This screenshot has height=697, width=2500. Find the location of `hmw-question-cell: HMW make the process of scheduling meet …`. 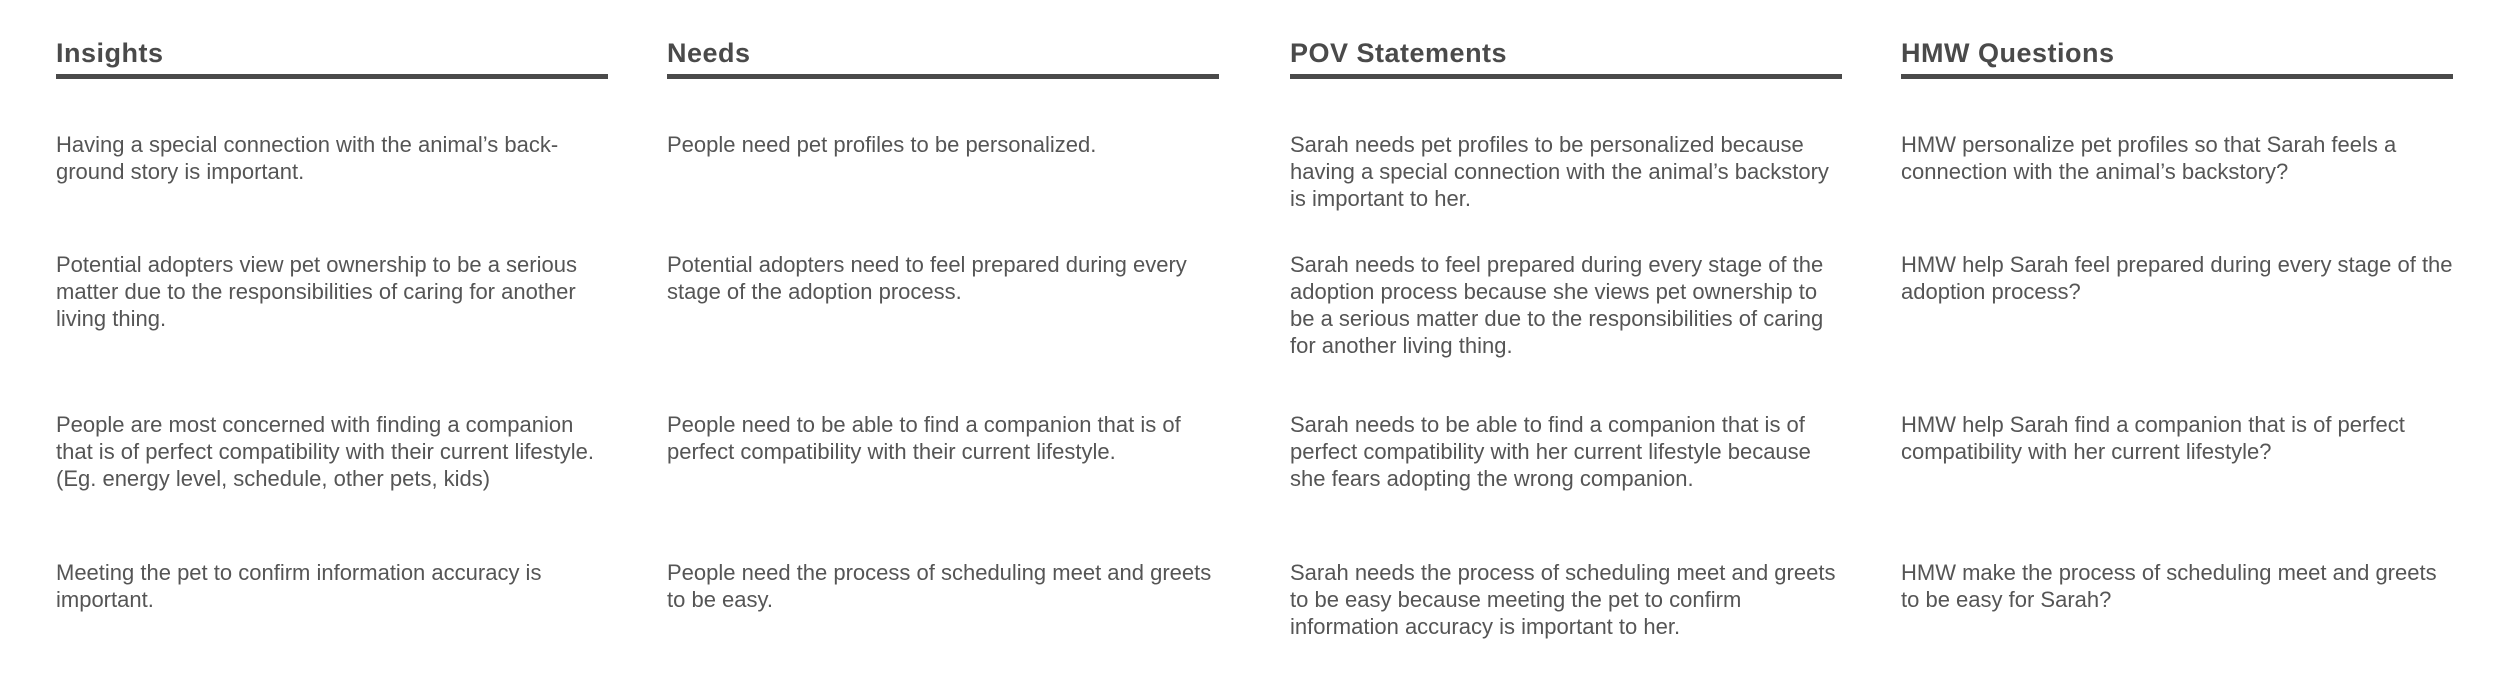

hmw-question-cell: HMW make the process of scheduling meet … is located at coordinates (2169, 586).